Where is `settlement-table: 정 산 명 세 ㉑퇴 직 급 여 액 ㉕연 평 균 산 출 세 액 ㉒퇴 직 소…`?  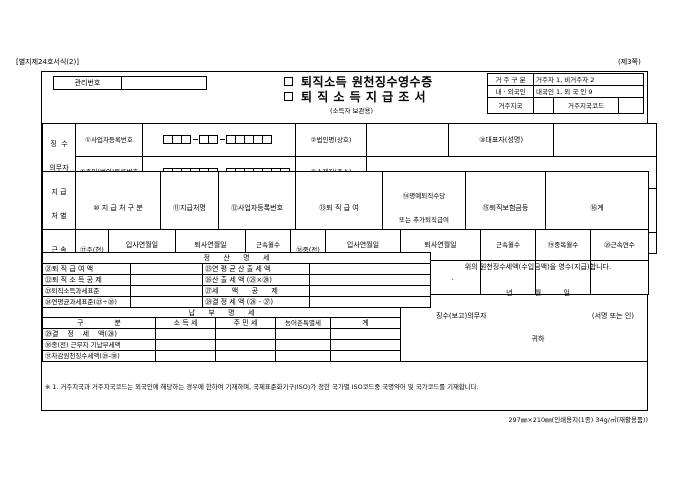 settlement-table: 정 산 명 세 ㉑퇴 직 급 여 액 ㉕연 평 균 산 출 세 액 ㉒퇴 직 소… is located at coordinates (236, 280).